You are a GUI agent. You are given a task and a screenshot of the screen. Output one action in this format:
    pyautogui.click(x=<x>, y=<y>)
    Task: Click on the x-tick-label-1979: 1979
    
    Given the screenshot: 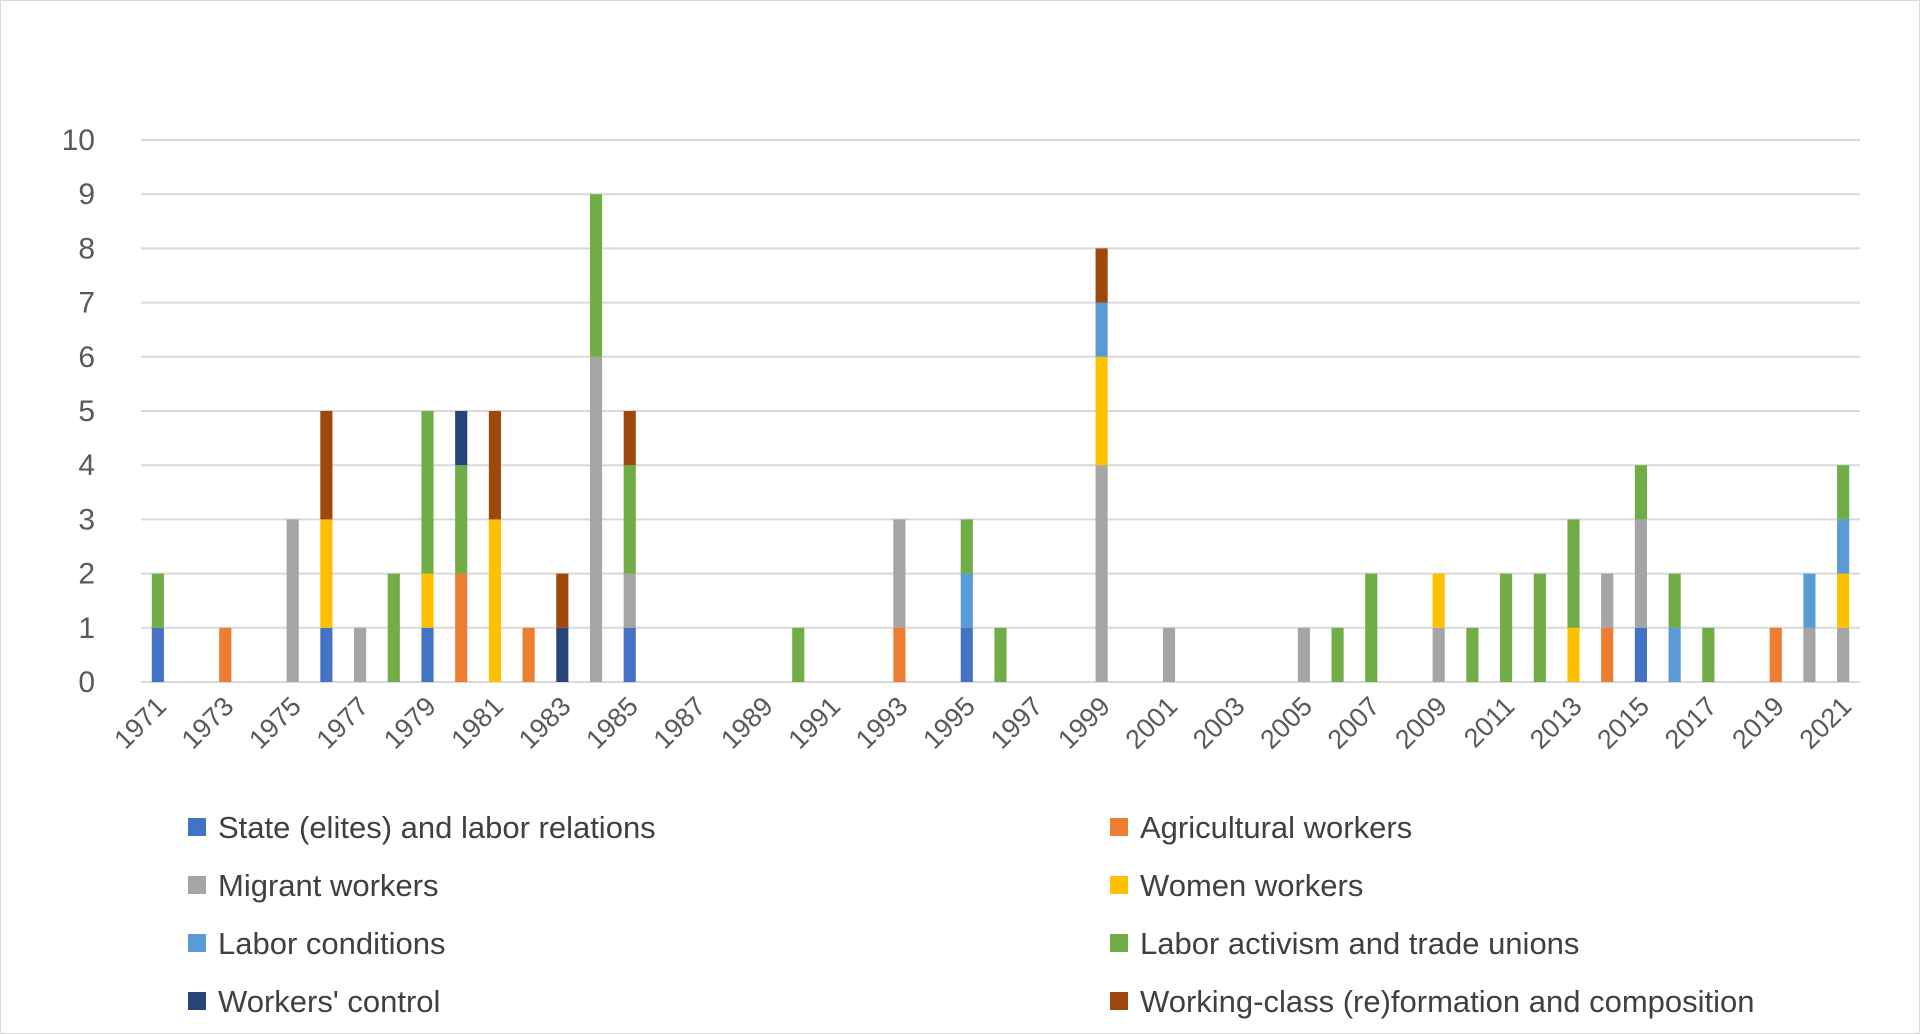 What is the action you would take?
    pyautogui.click(x=410, y=723)
    